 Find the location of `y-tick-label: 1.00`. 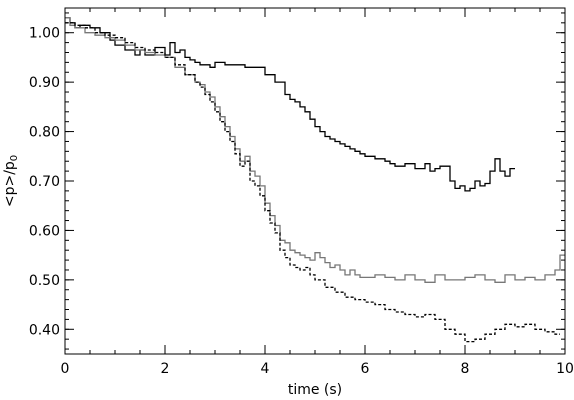

y-tick-label: 1.00 is located at coordinates (44, 34).